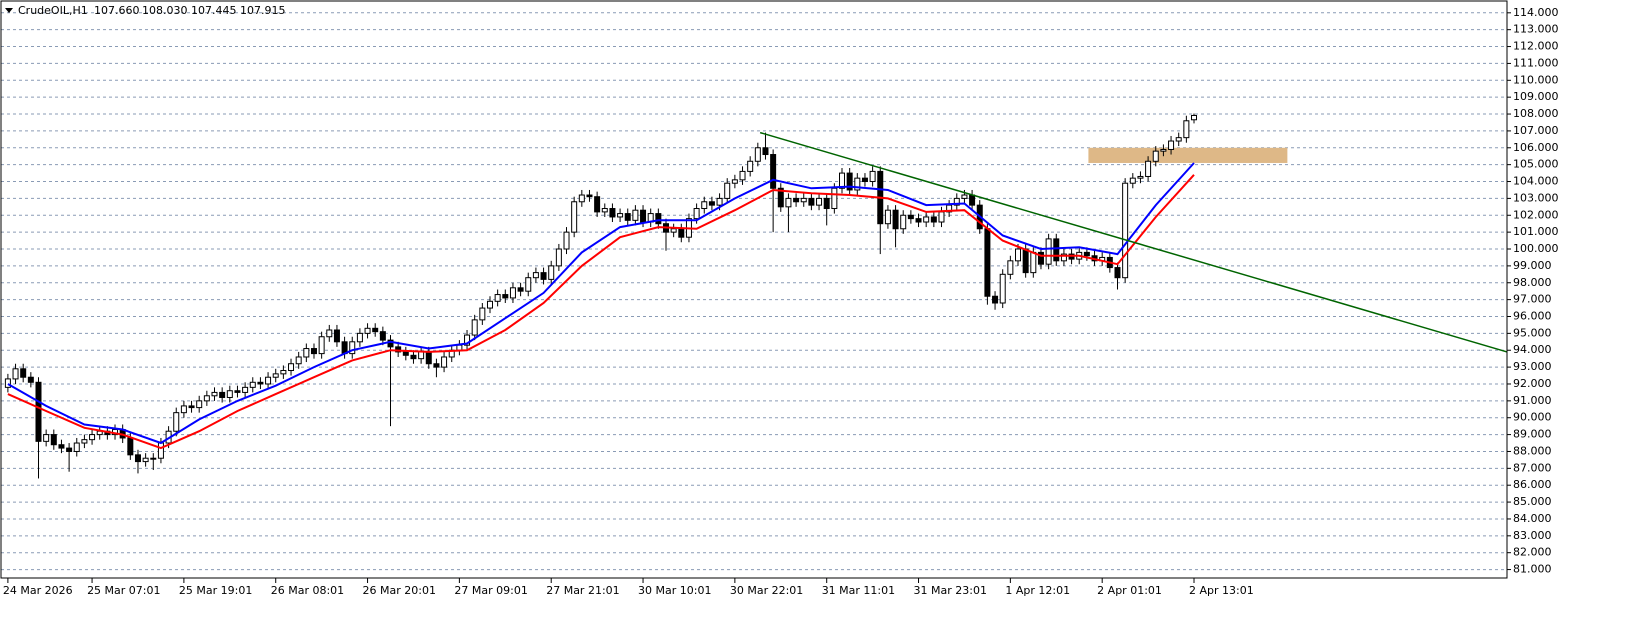  What do you see at coordinates (399, 590) in the screenshot?
I see `x-tick-label: 26 Mar 20:01` at bounding box center [399, 590].